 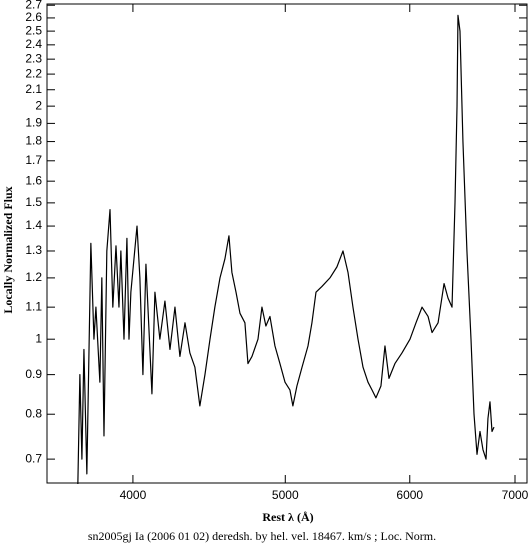 I want to click on y-tick-label: 2, so click(x=38, y=105).